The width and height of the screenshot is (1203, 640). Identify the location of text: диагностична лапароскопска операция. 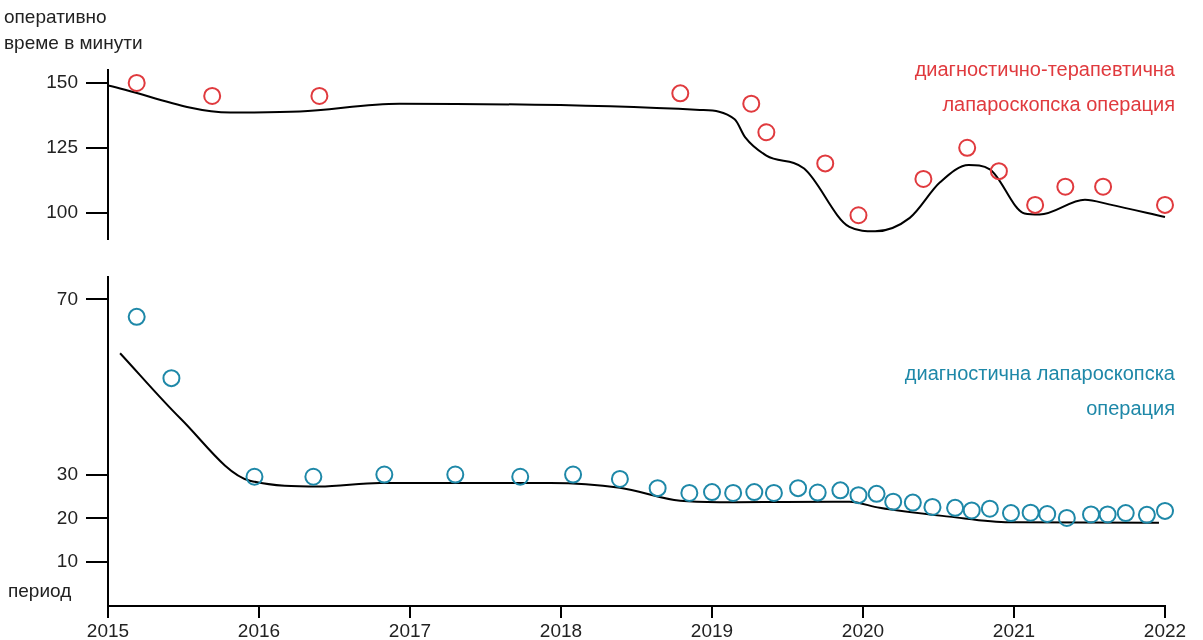
(1040, 390).